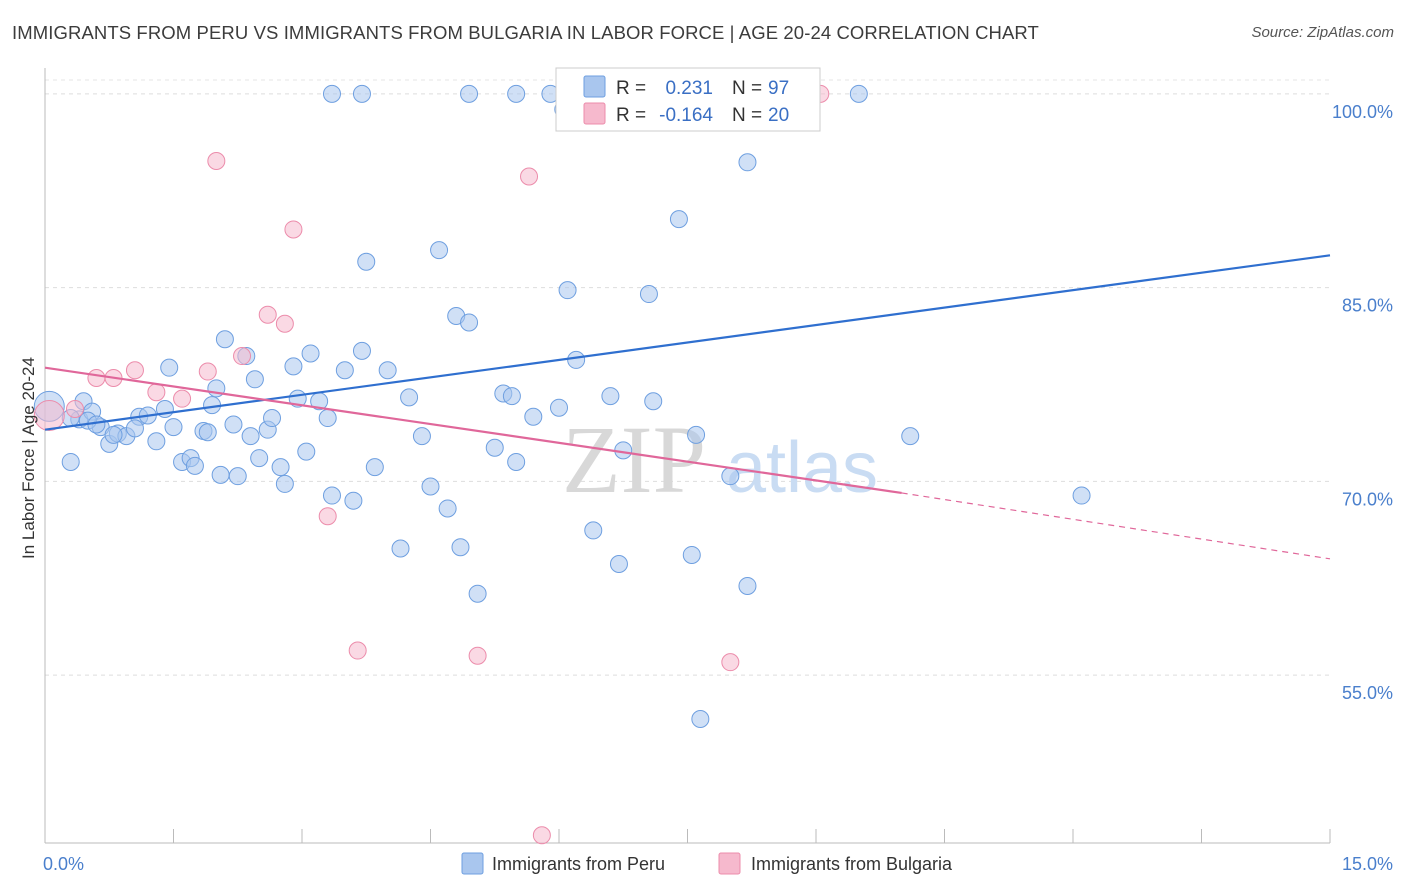  I want to click on legend-label-bulgaria: Immigrants from Bulgaria, so click(852, 864).